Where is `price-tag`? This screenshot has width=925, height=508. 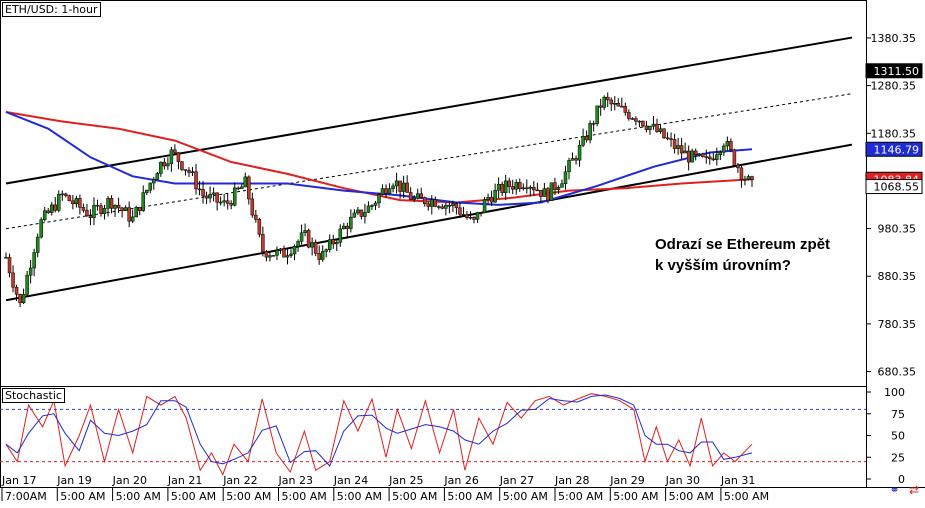
price-tag is located at coordinates (894, 149).